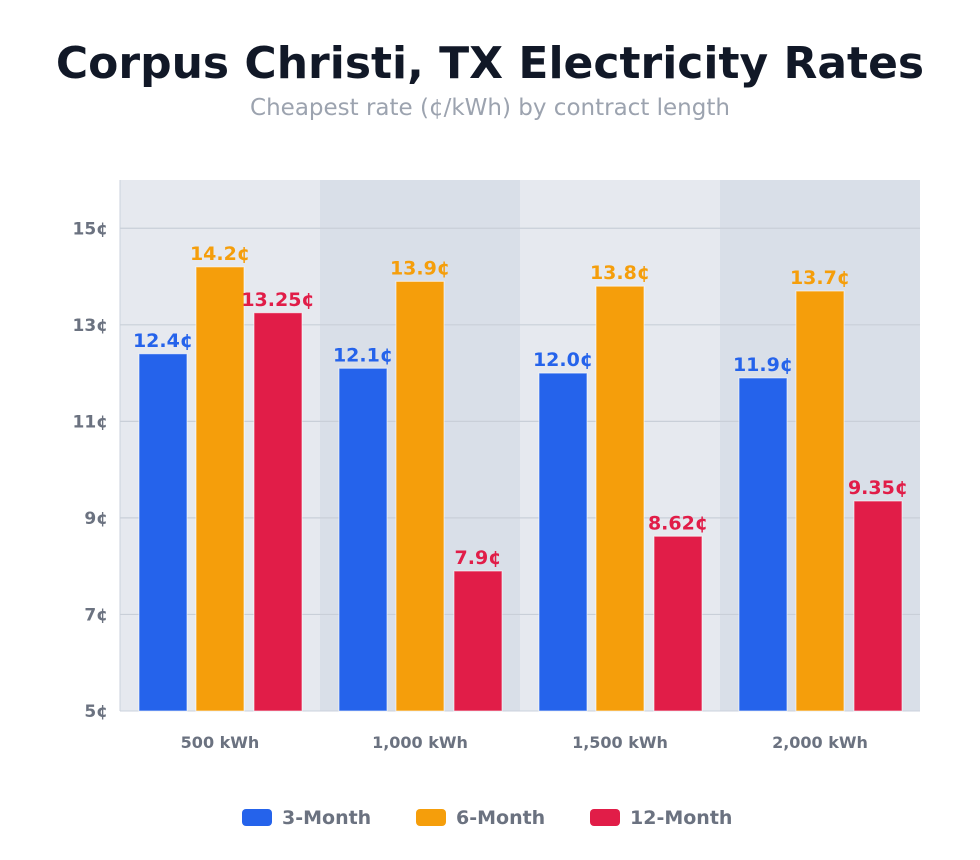 This screenshot has height=860, width=980. Describe the element at coordinates (326, 818) in the screenshot. I see `legend-label: 3-Month` at that location.